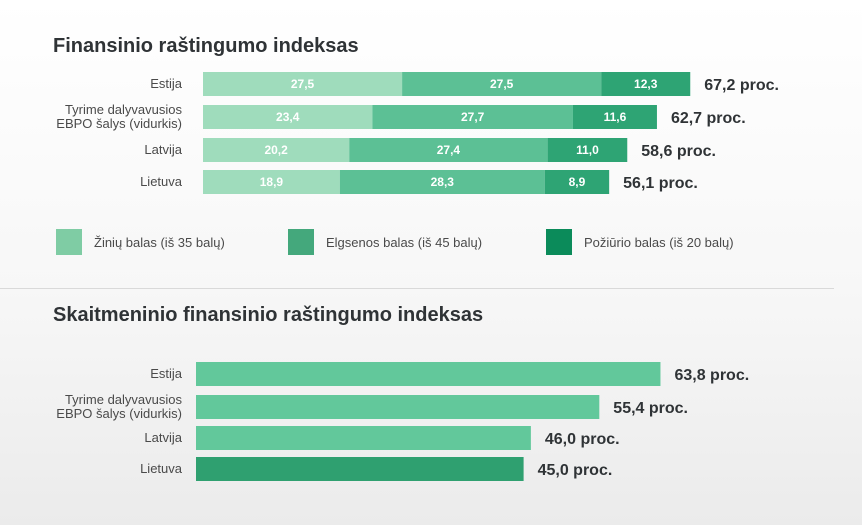 The width and height of the screenshot is (862, 525). Describe the element at coordinates (559, 242) in the screenshot. I see `legend-swatch-attitude` at that location.